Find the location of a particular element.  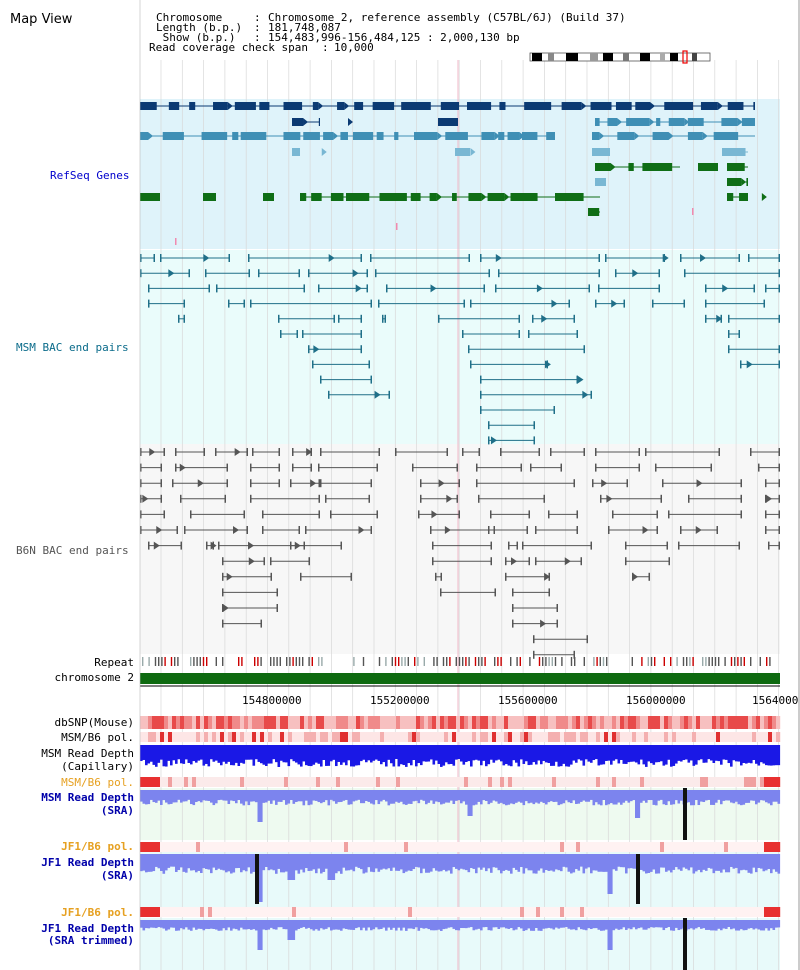

gene-strand-arrow is located at coordinates (744, 182).